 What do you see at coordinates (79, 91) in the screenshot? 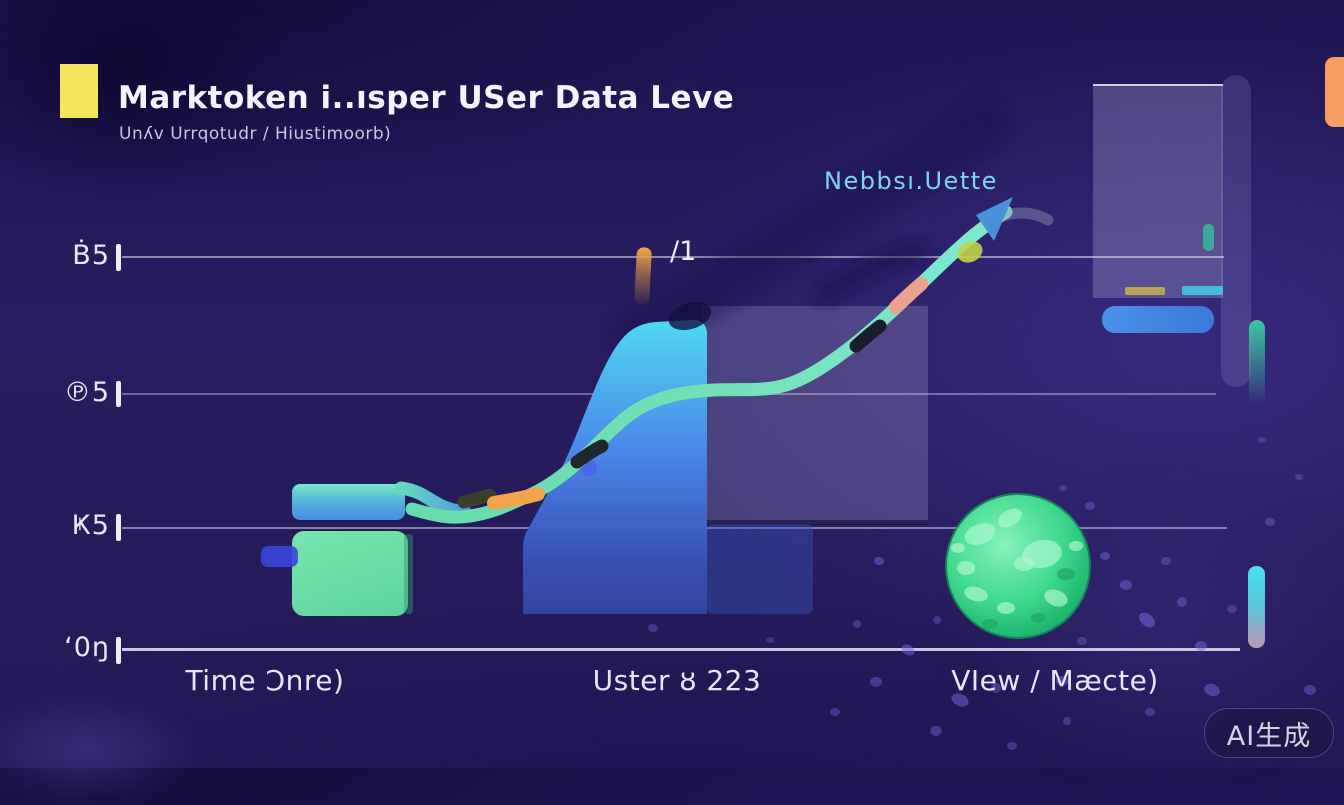
I see `accent-square` at bounding box center [79, 91].